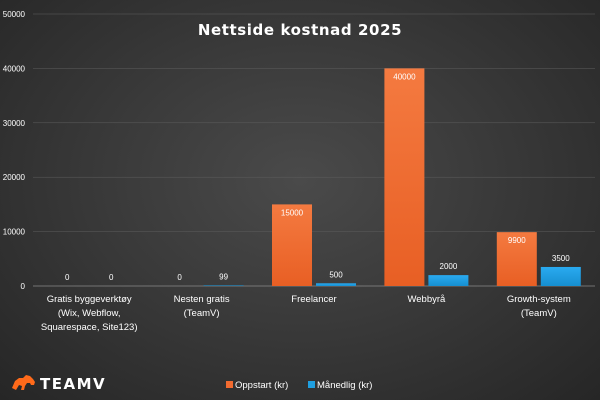 This screenshot has width=600, height=400. I want to click on y-tick-label: 30000, so click(14, 123).